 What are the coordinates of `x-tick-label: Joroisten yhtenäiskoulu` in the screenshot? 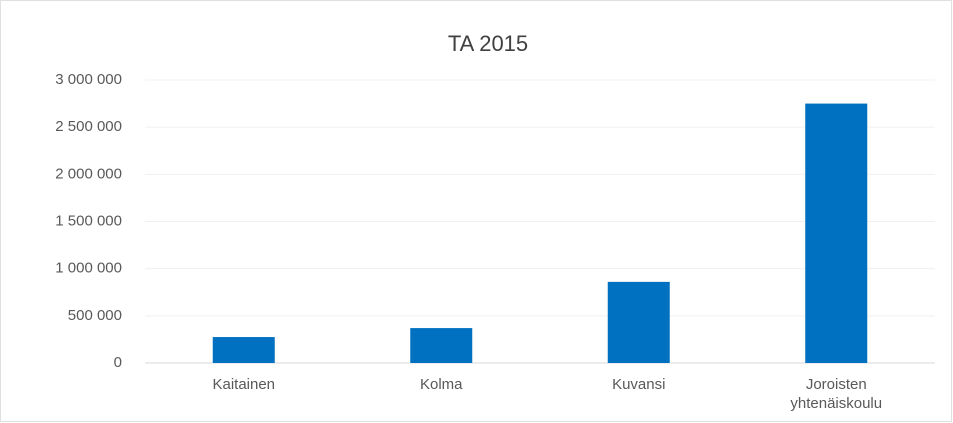 It's located at (836, 394).